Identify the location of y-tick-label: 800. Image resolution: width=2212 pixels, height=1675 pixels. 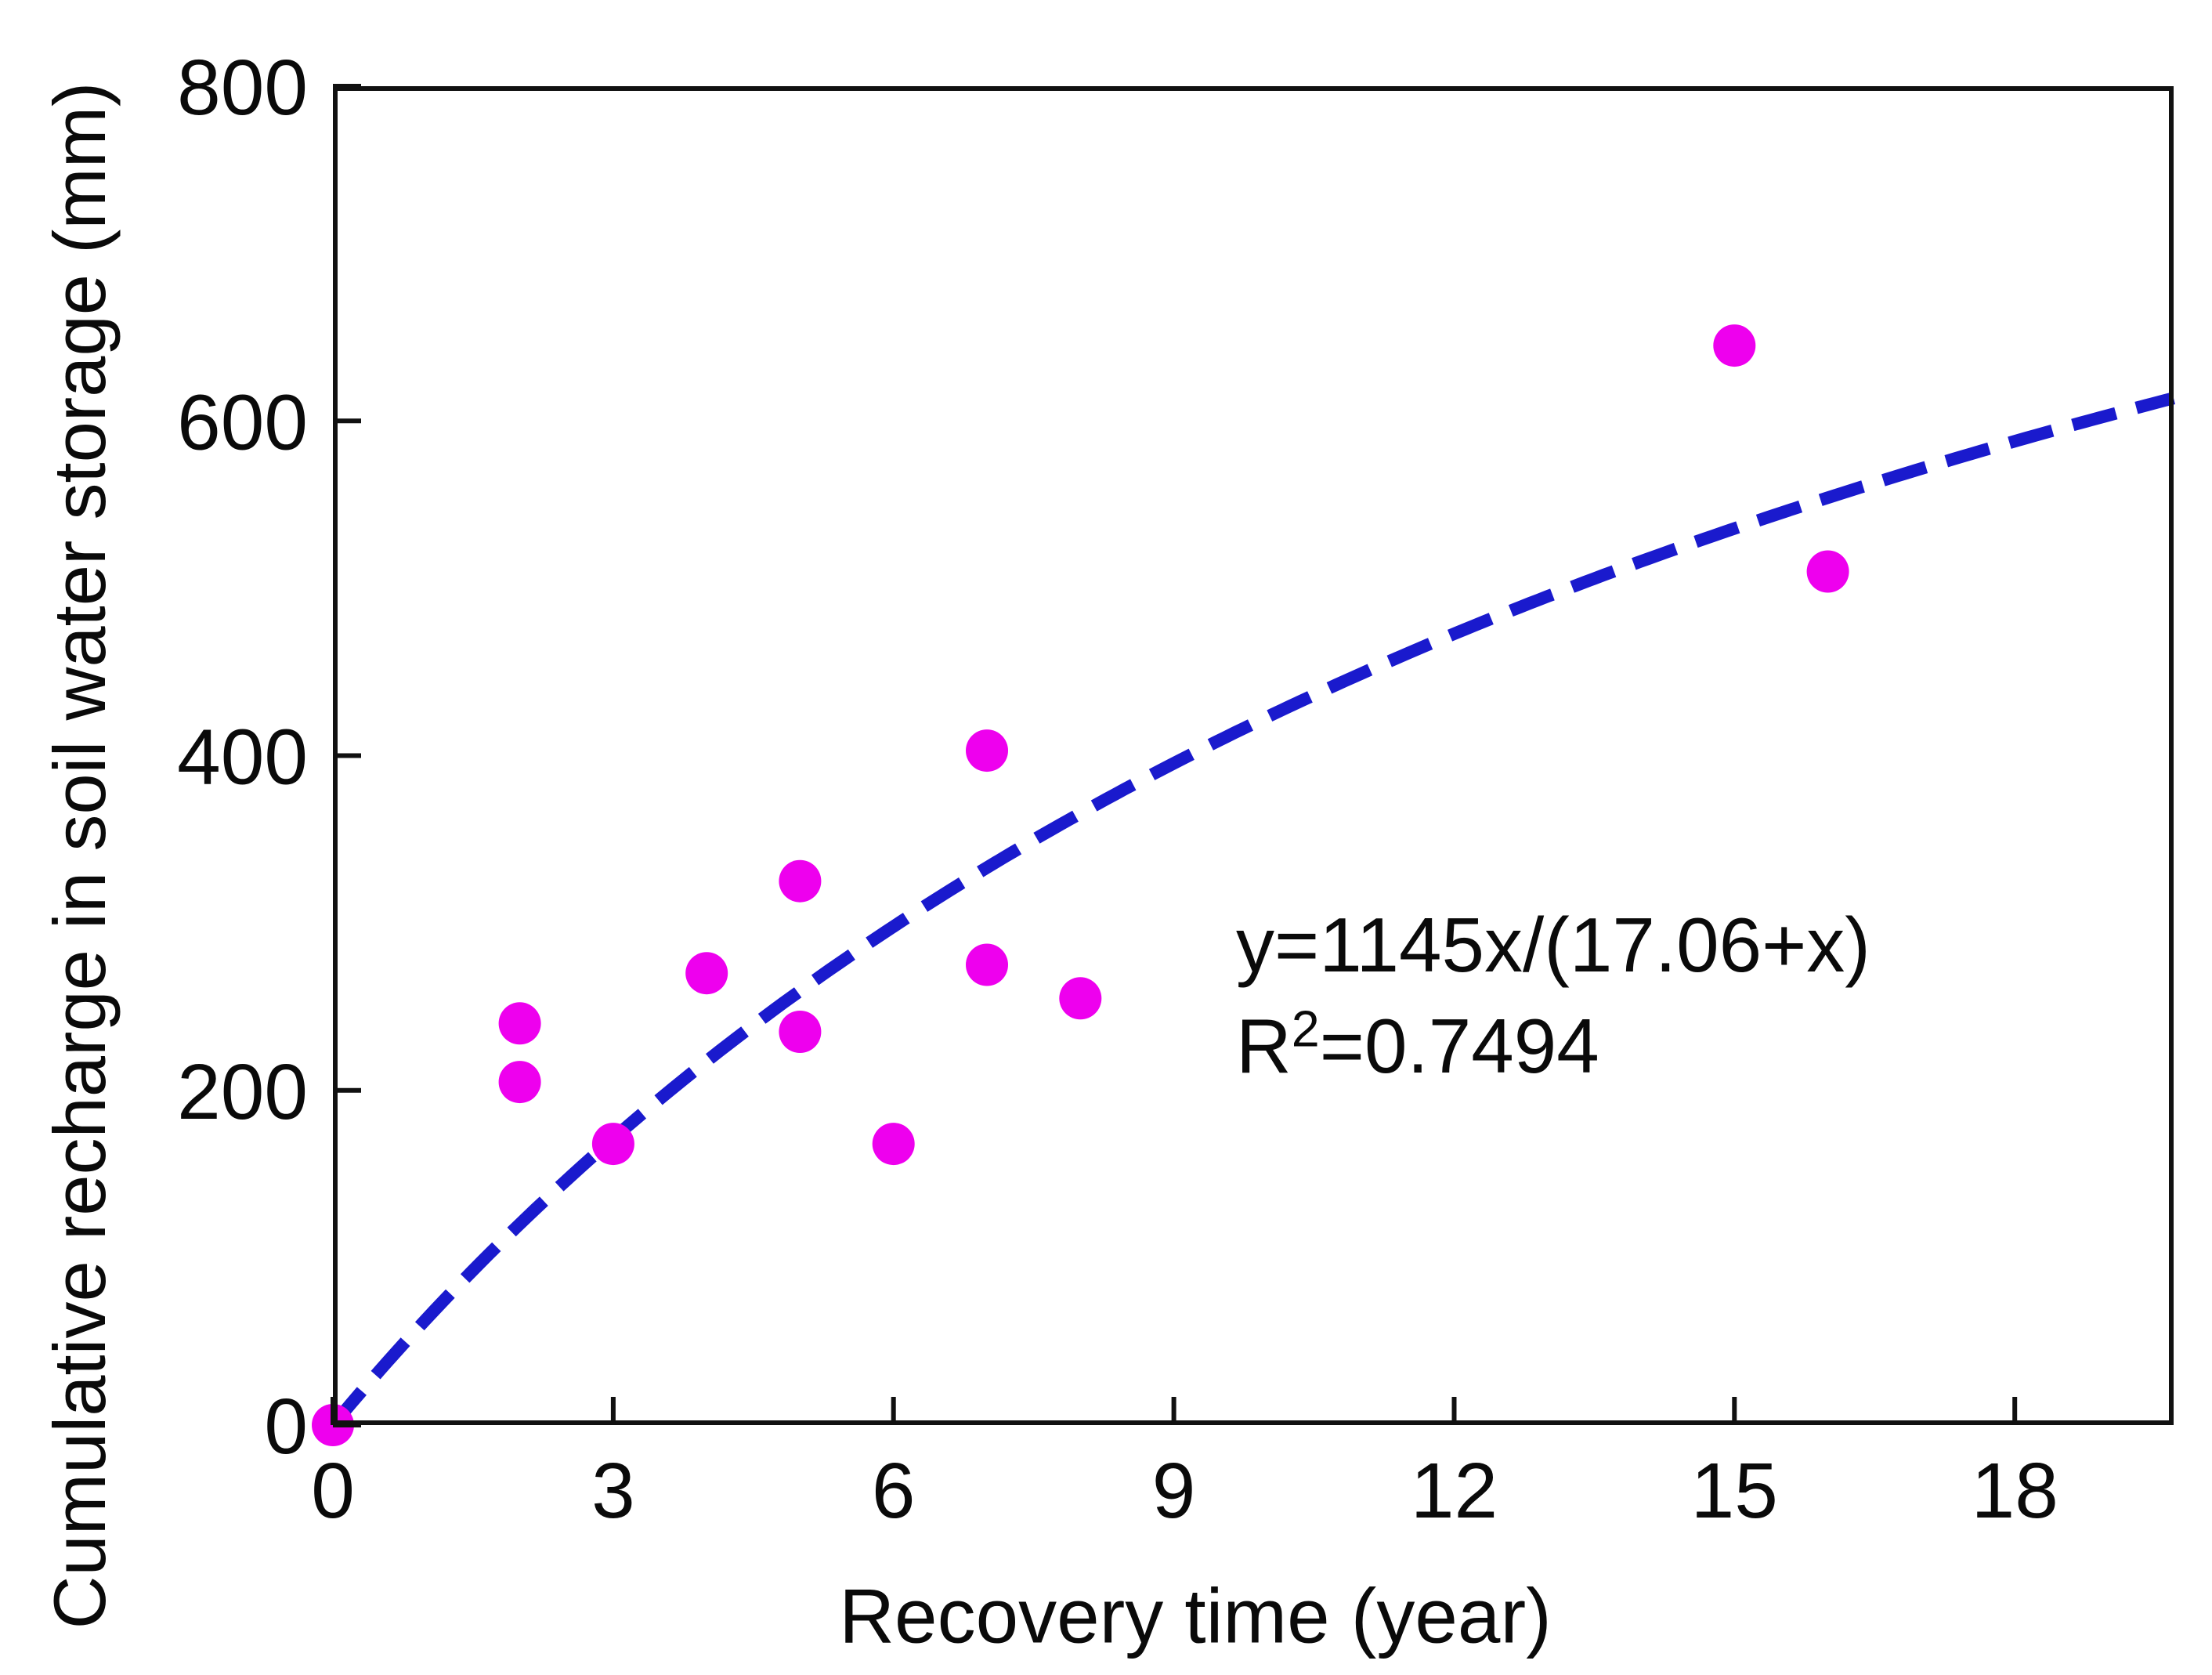
(242, 88).